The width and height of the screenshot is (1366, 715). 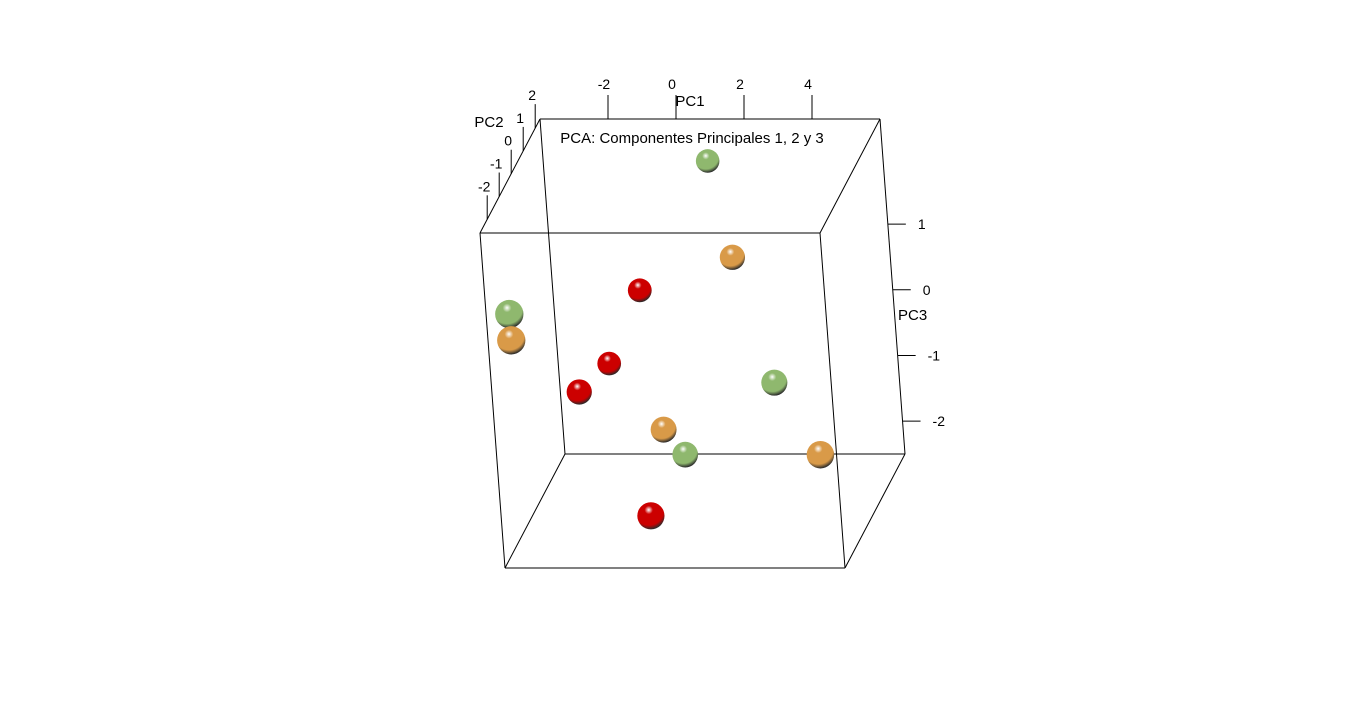 What do you see at coordinates (488, 122) in the screenshot?
I see `pc2-axis-title: PC2` at bounding box center [488, 122].